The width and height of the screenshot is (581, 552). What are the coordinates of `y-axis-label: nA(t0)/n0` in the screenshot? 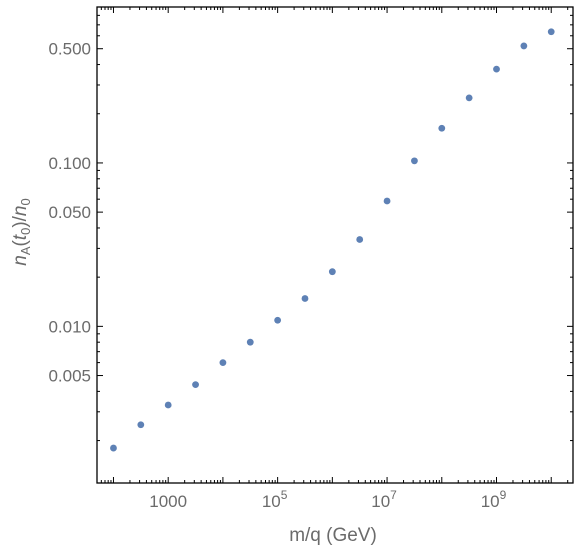 It's located at (21, 232).